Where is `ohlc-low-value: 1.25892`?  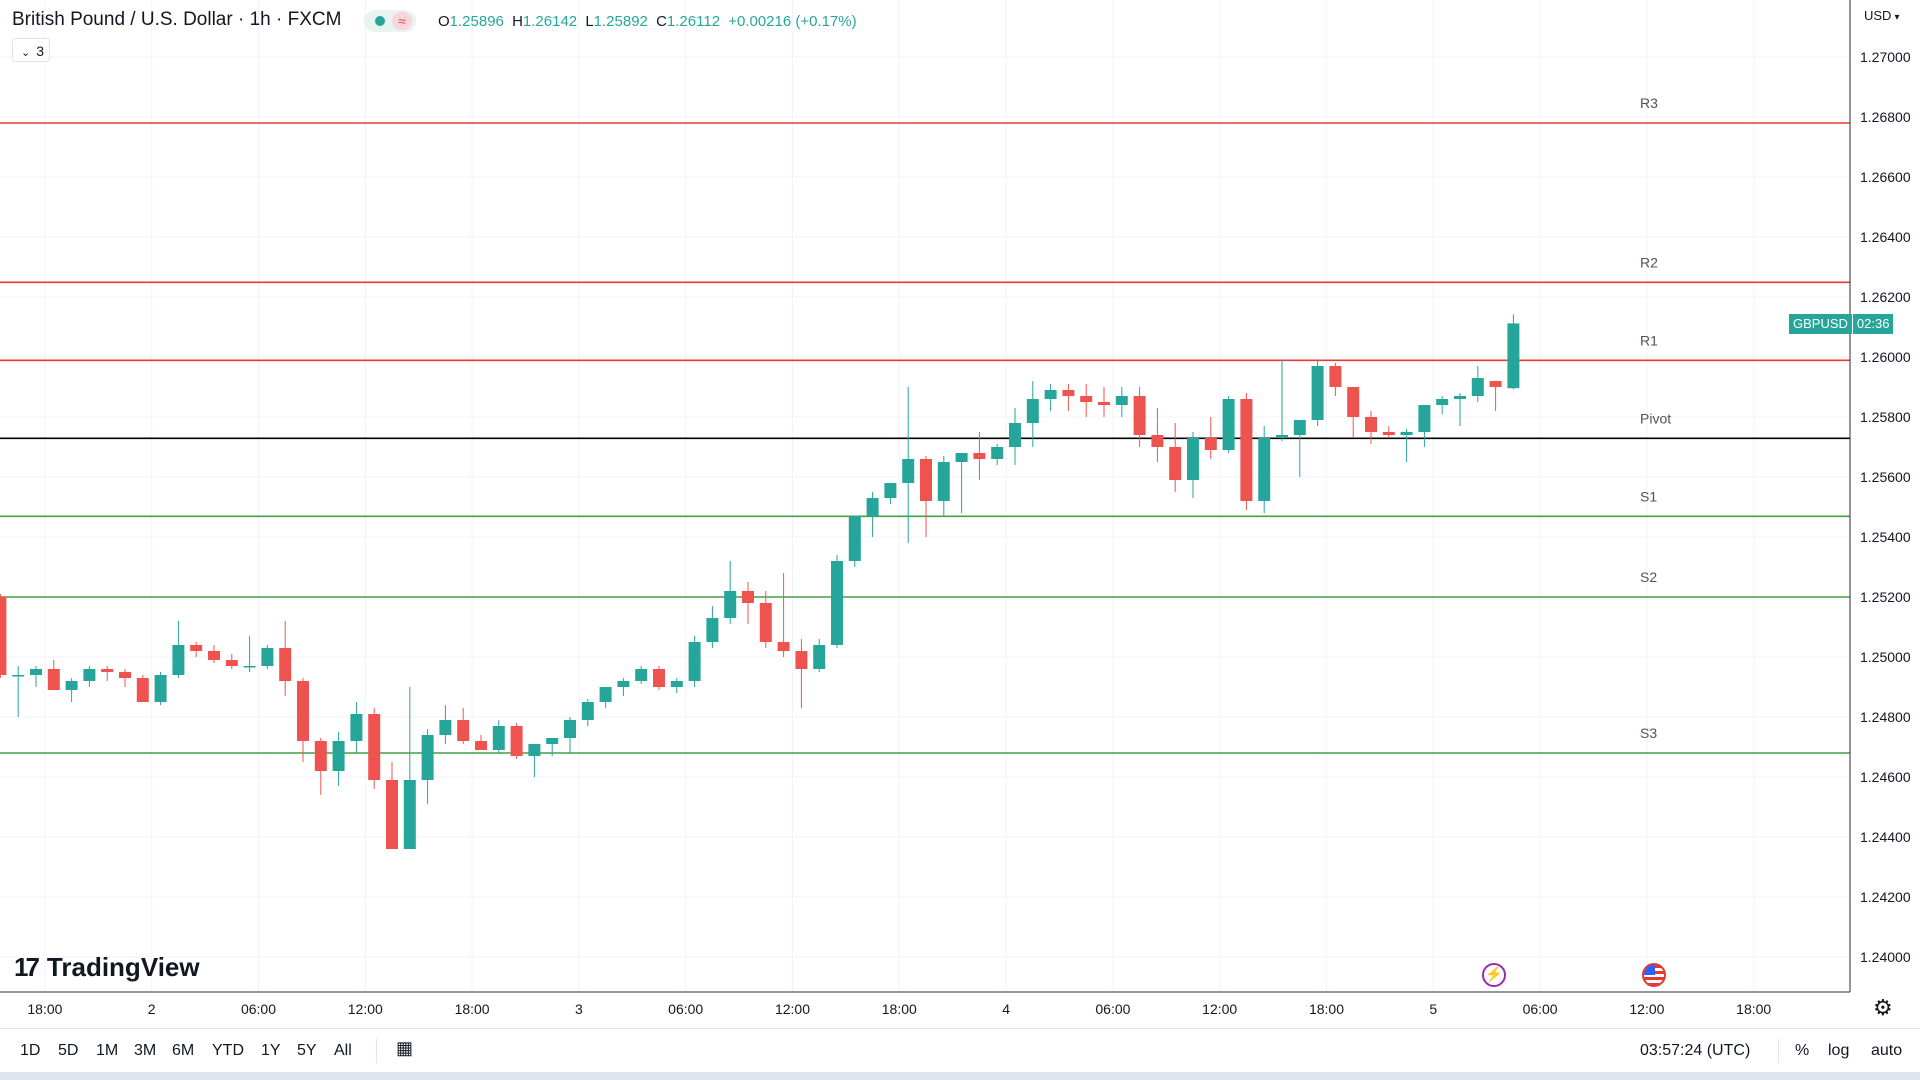
ohlc-low-value: 1.25892 is located at coordinates (620, 21).